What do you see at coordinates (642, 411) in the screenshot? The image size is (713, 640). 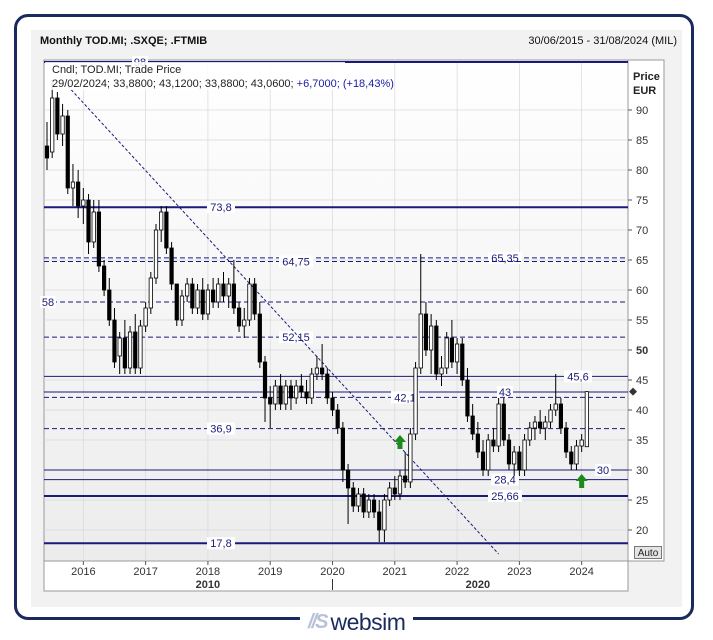 I see `y-tick-label: 40` at bounding box center [642, 411].